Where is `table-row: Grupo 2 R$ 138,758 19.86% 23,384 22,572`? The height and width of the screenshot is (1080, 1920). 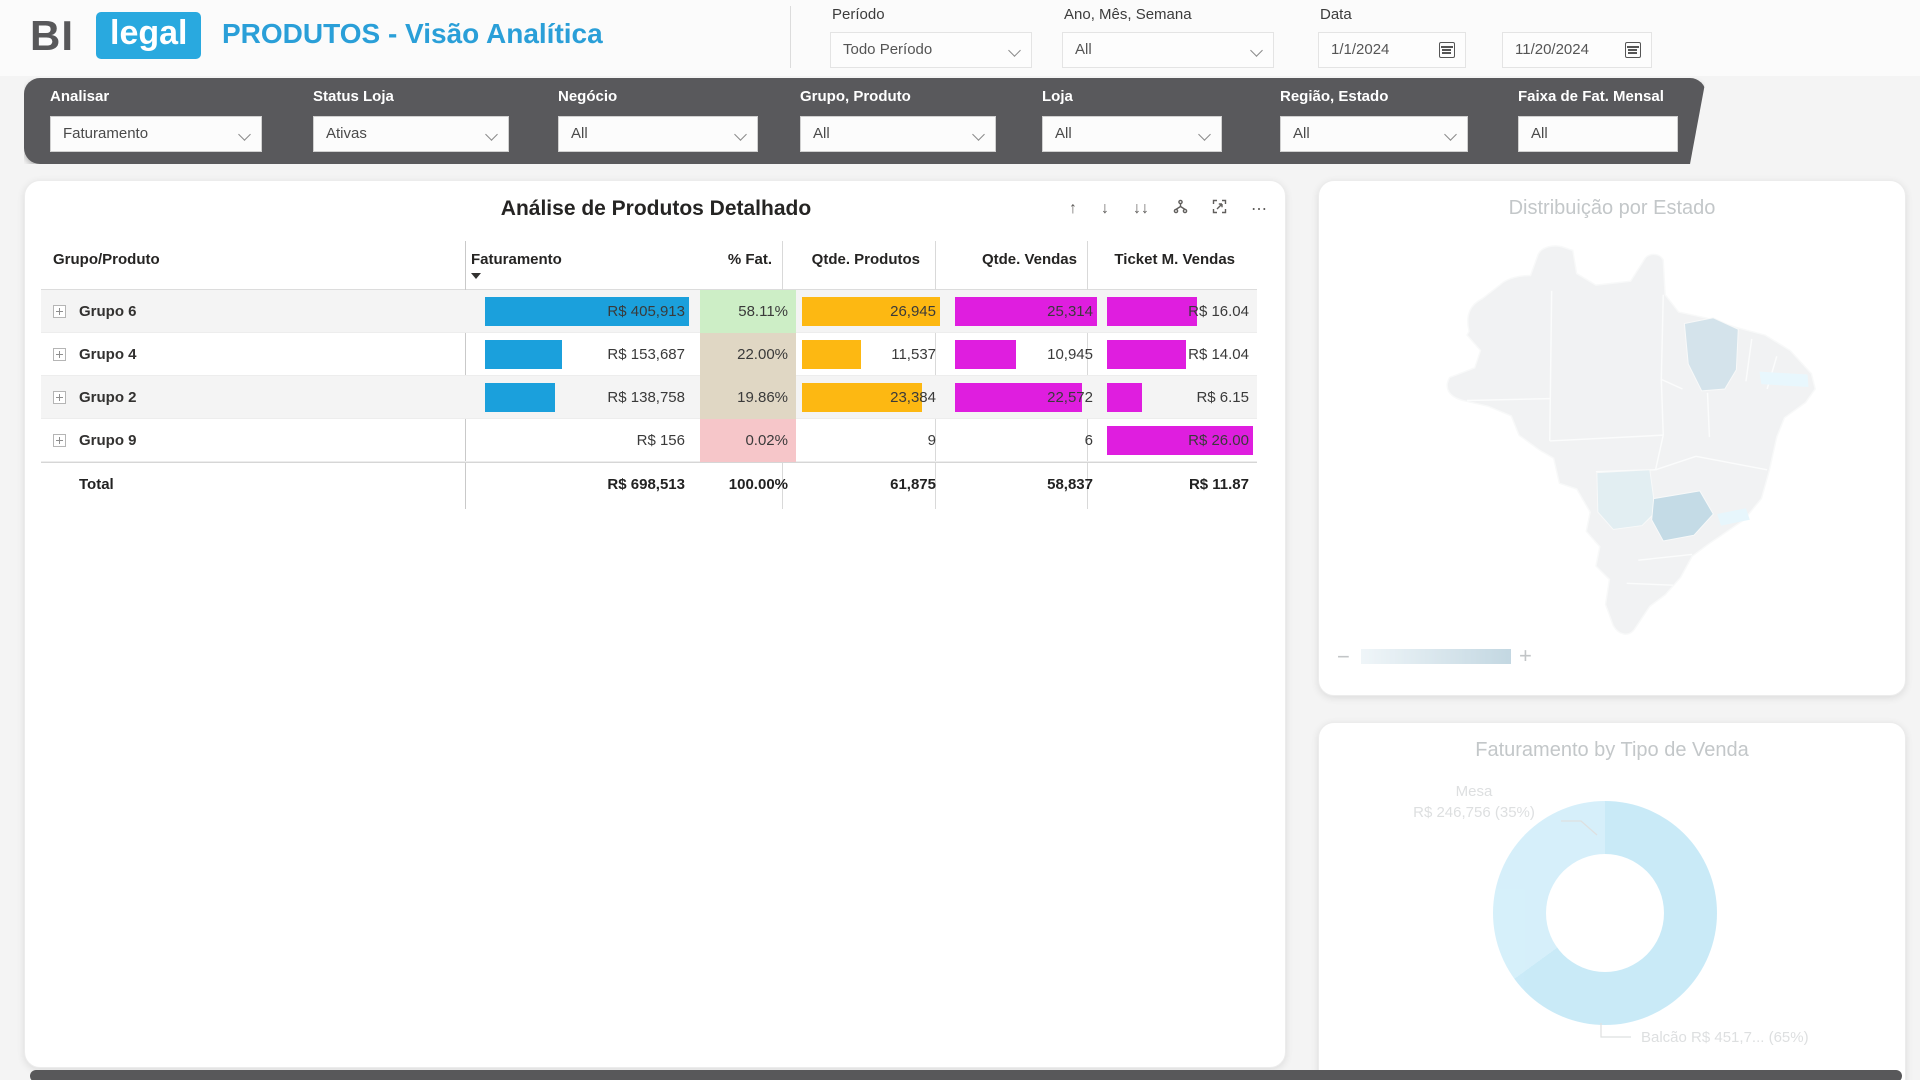 table-row: Grupo 2 R$ 138,758 19.86% 23,384 22,572 is located at coordinates (649, 397).